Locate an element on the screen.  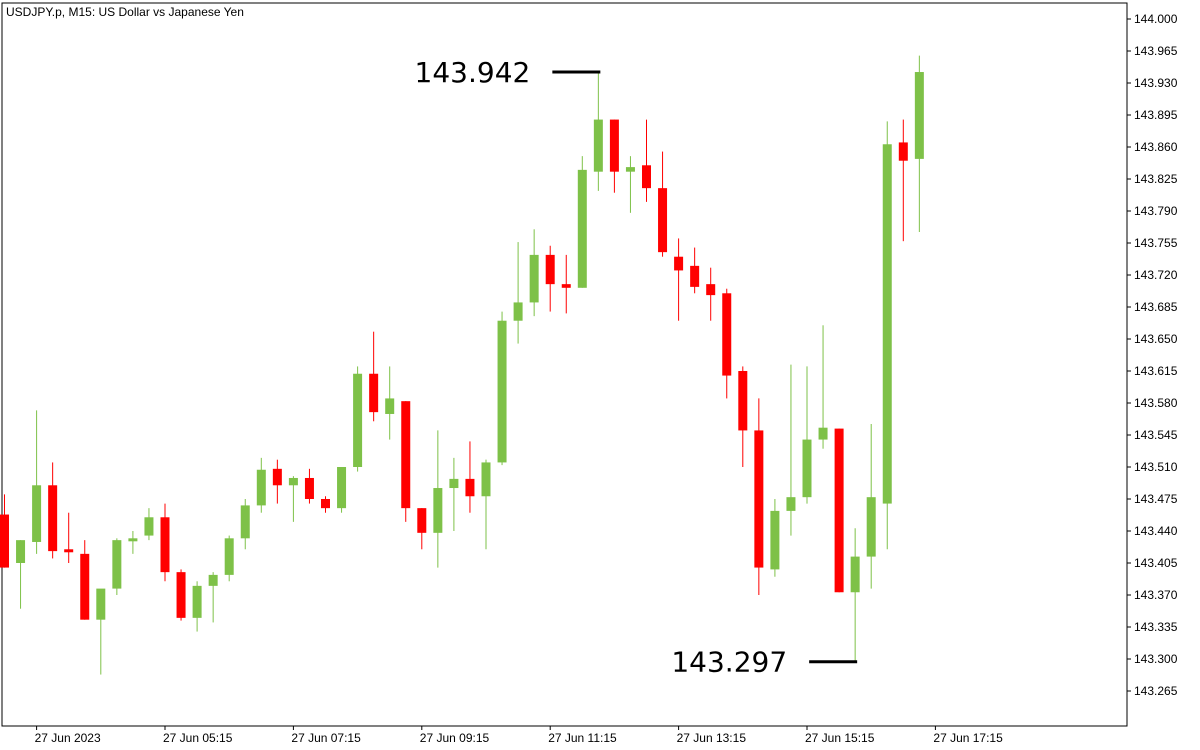
price-tick-label: 143.440 is located at coordinates (1156, 531).